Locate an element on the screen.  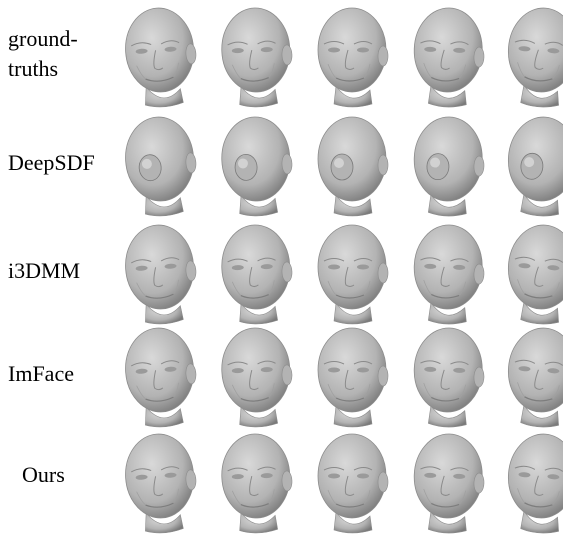
row-label: i3DMM is located at coordinates (44, 270).